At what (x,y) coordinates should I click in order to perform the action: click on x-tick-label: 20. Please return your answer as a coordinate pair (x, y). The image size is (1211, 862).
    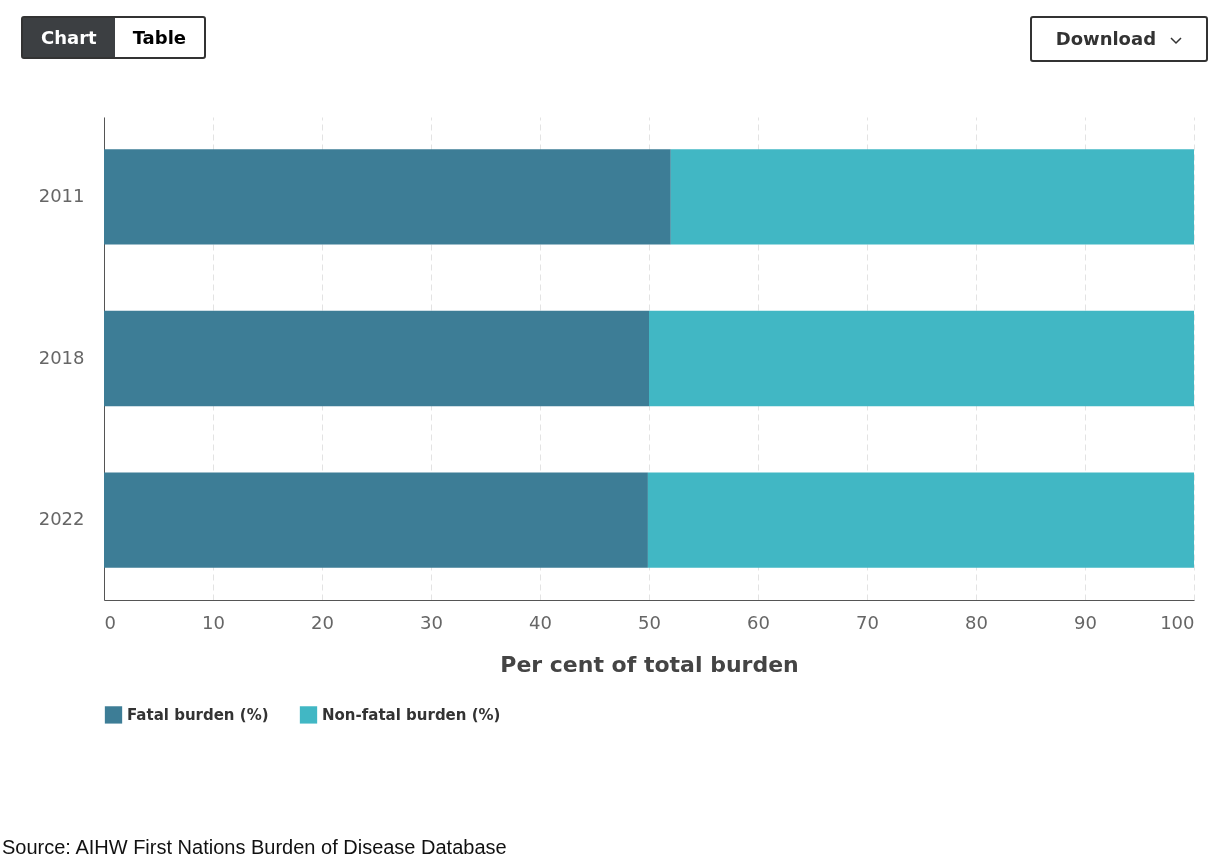
    Looking at the image, I should click on (322, 622).